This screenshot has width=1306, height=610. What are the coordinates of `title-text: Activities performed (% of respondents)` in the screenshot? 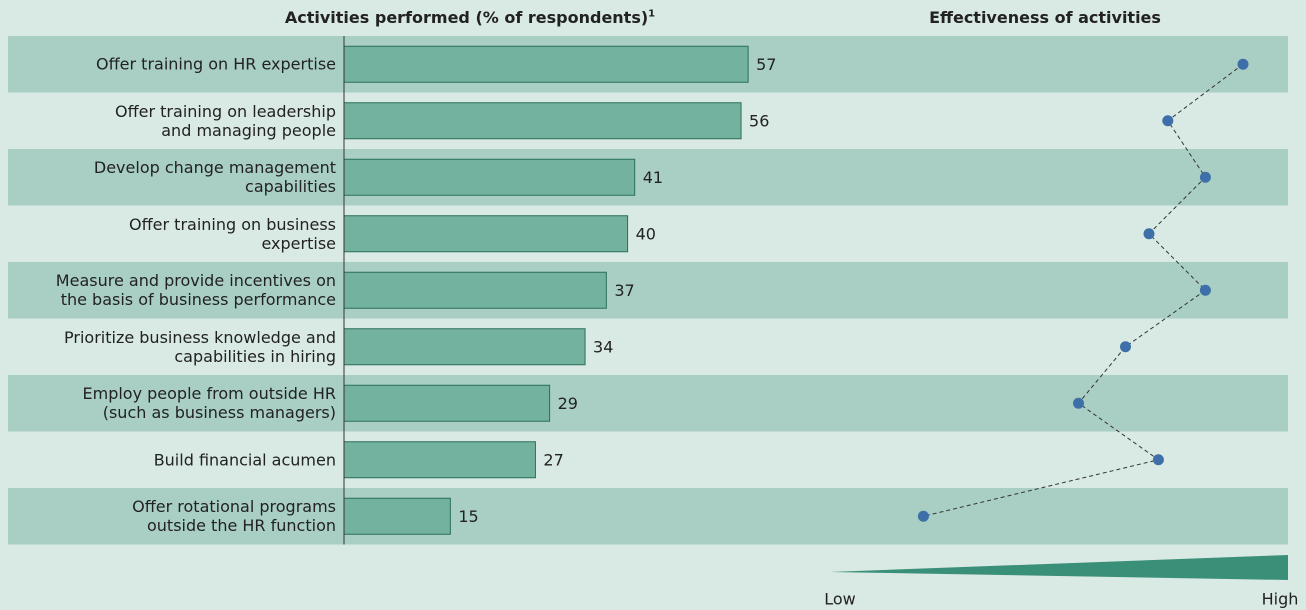 It's located at (466, 17).